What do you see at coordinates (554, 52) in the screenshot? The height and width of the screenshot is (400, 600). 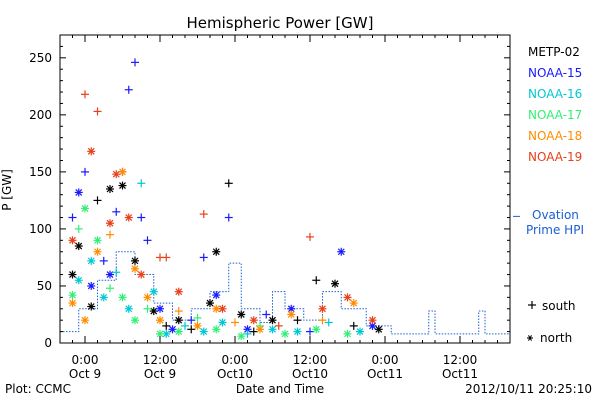 I see `legend-entry-metp-02: METP-02` at bounding box center [554, 52].